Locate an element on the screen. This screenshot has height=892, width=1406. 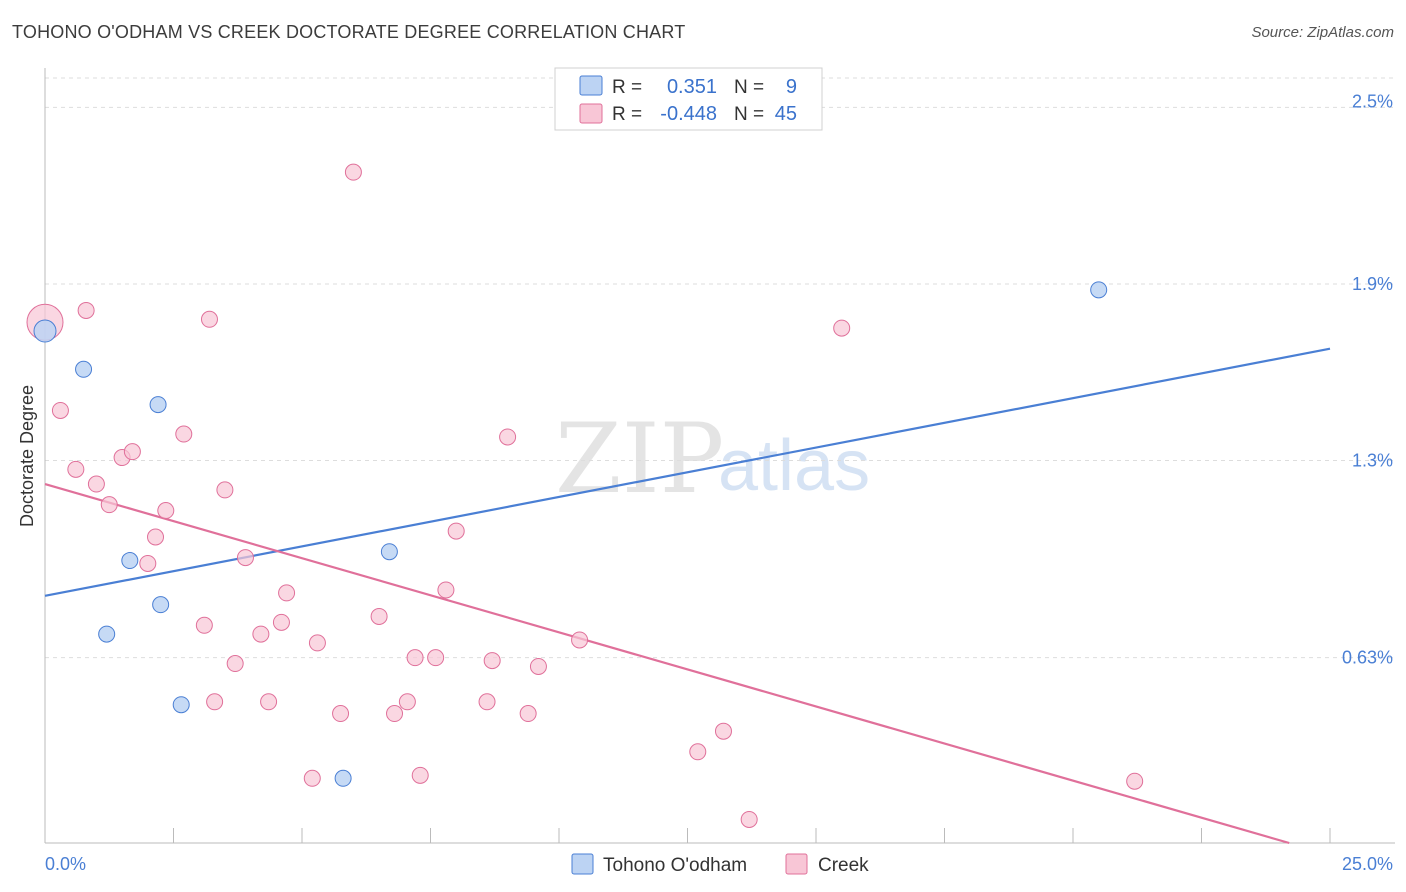
watermark-atlas: atlas is located at coordinates (794, 466).